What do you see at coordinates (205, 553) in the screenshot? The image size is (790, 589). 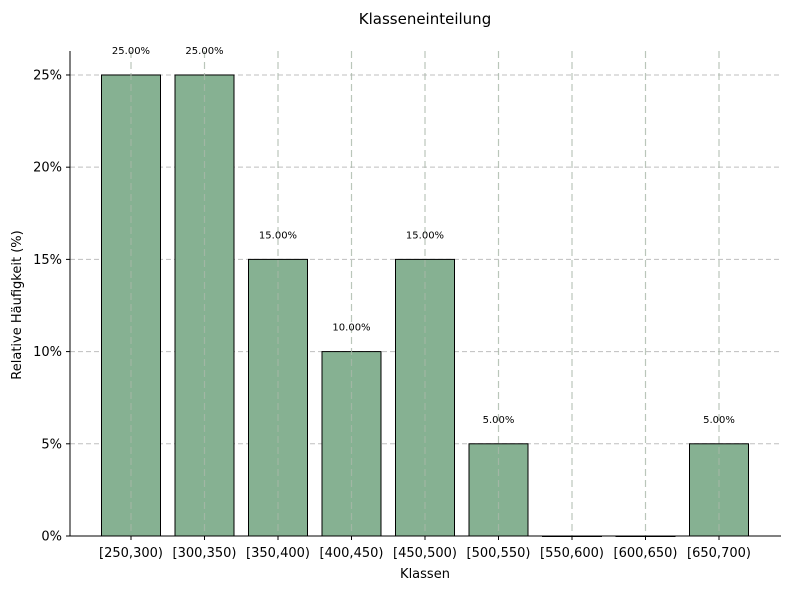 I see `x-tick-label: [300,350)` at bounding box center [205, 553].